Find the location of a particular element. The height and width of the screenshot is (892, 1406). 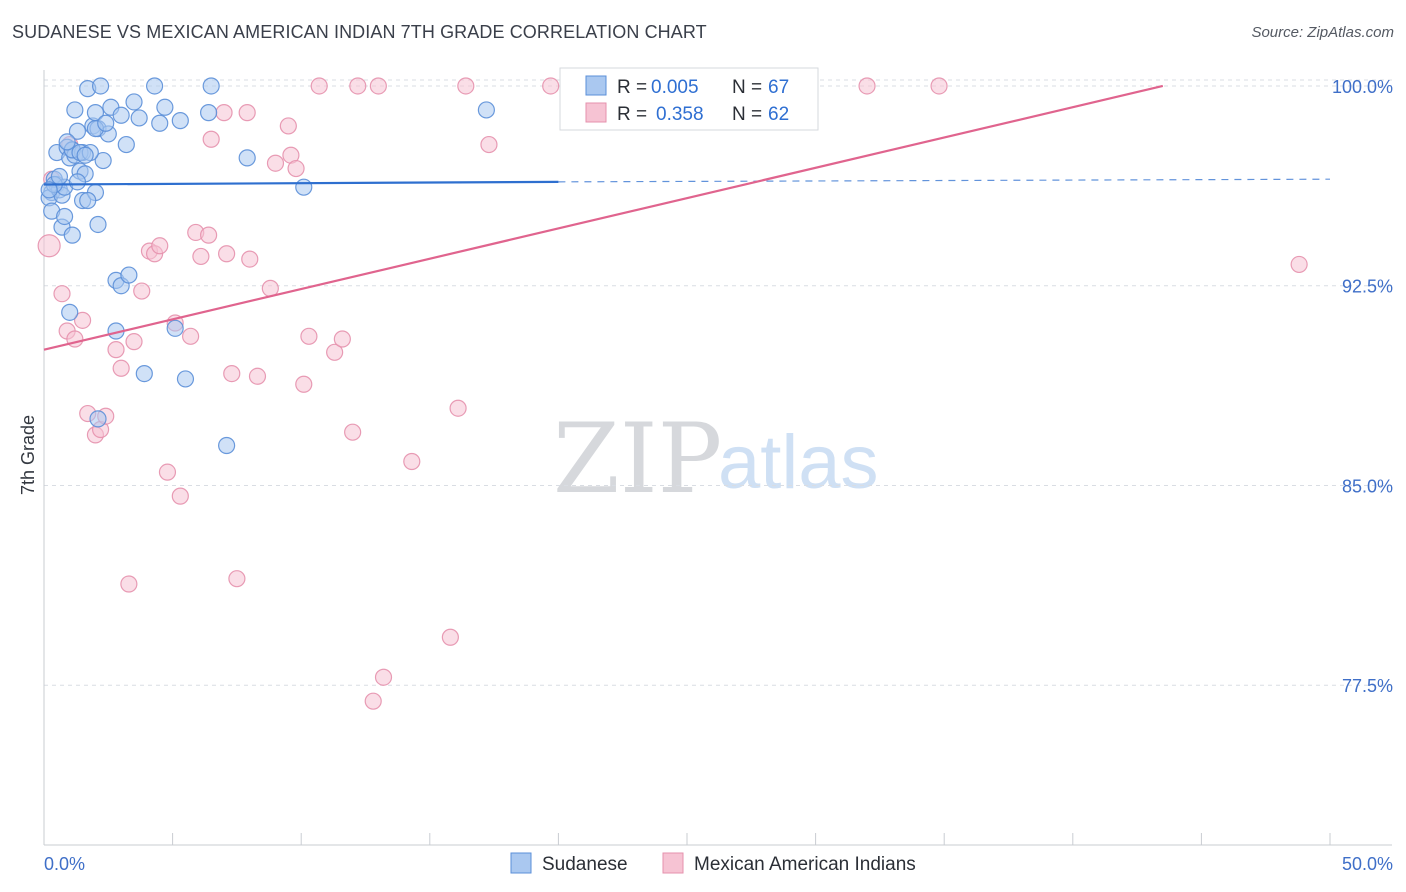

trend-line-sudanese is located at coordinates (301, 183).